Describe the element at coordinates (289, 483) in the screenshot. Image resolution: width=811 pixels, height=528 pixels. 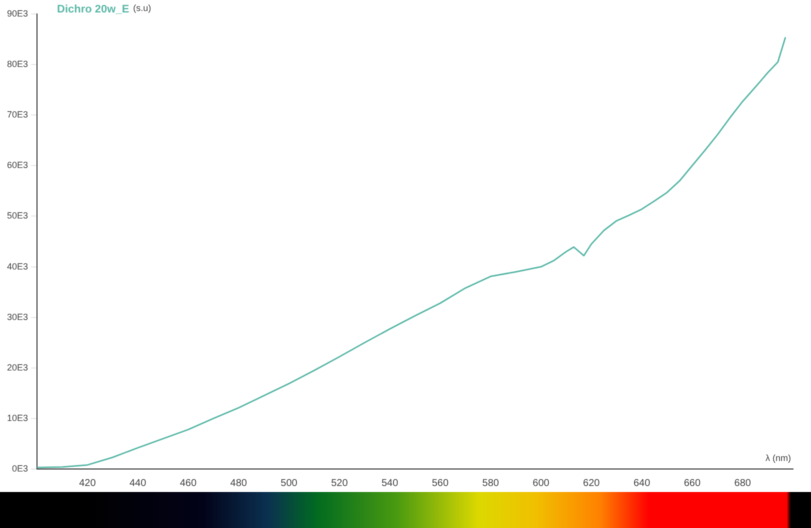
I see `x-tick-label: 500` at that location.